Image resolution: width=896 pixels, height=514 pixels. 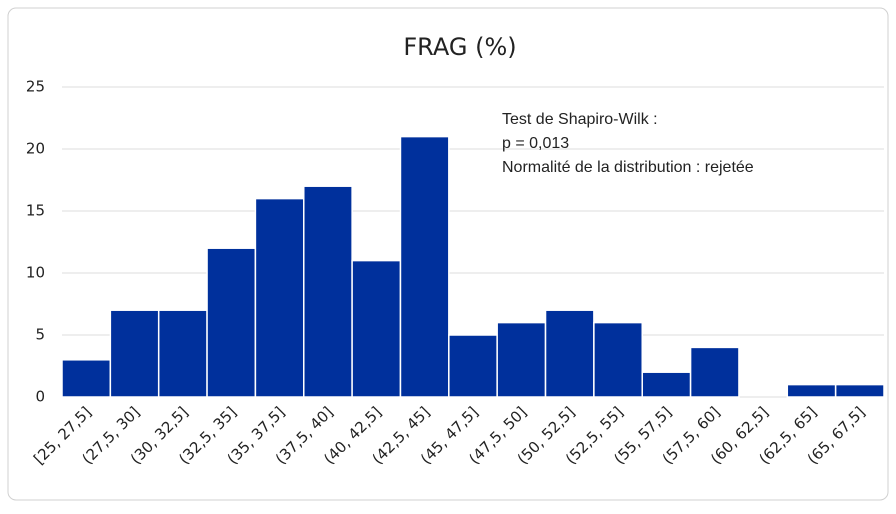 I want to click on y-tick-label: 15, so click(x=35, y=211).